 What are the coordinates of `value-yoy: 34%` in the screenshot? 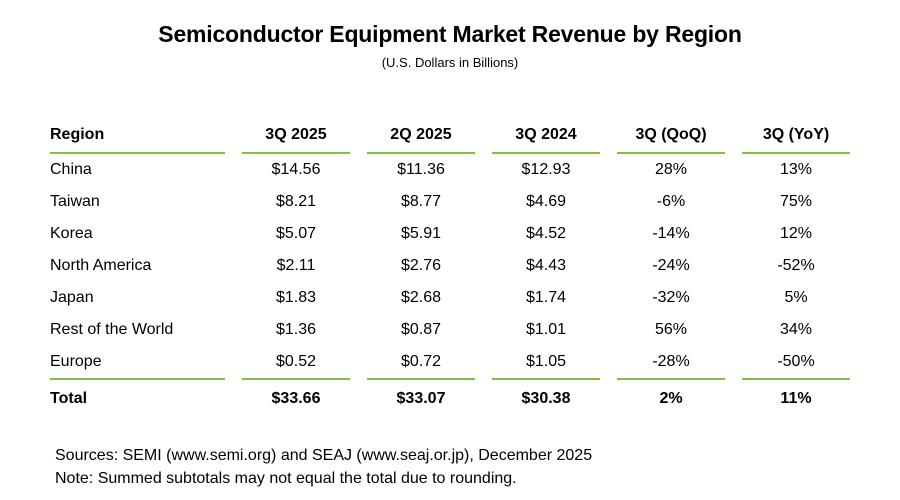 It's located at (796, 329).